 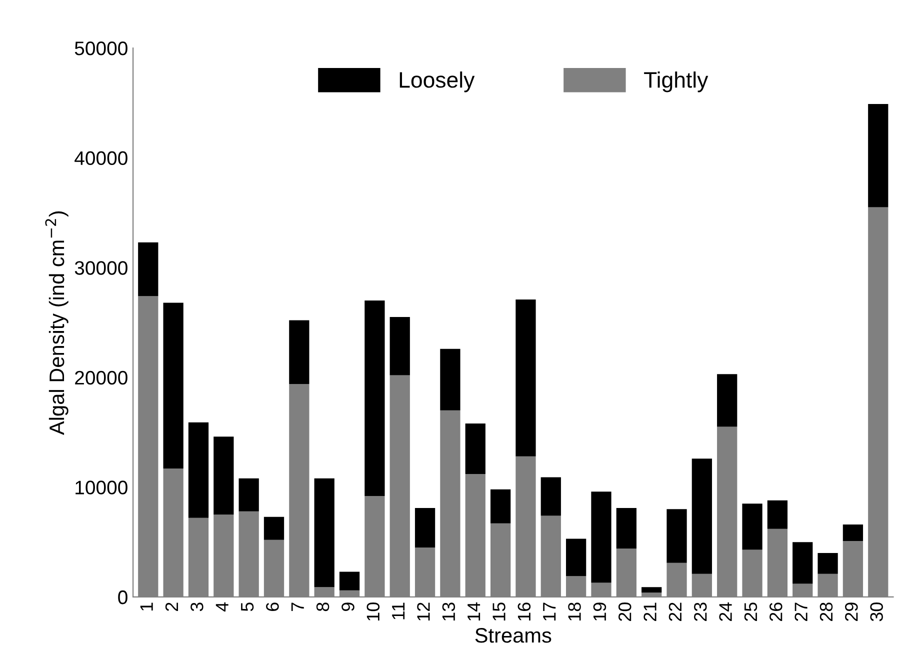 What do you see at coordinates (676, 81) in the screenshot?
I see `legend-label: Tightly` at bounding box center [676, 81].